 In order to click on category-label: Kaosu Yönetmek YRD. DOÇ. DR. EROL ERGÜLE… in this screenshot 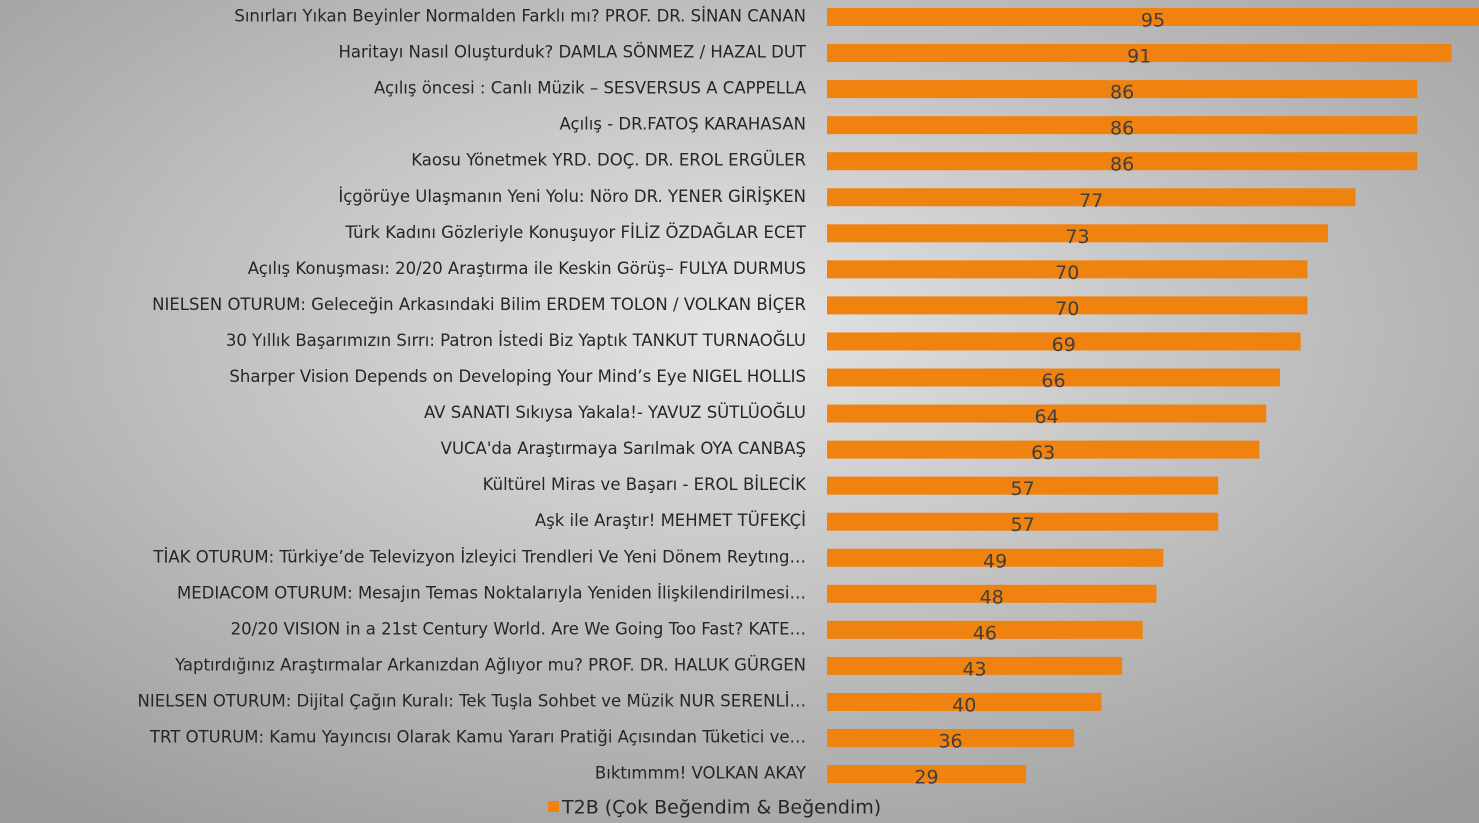, I will do `click(608, 160)`.